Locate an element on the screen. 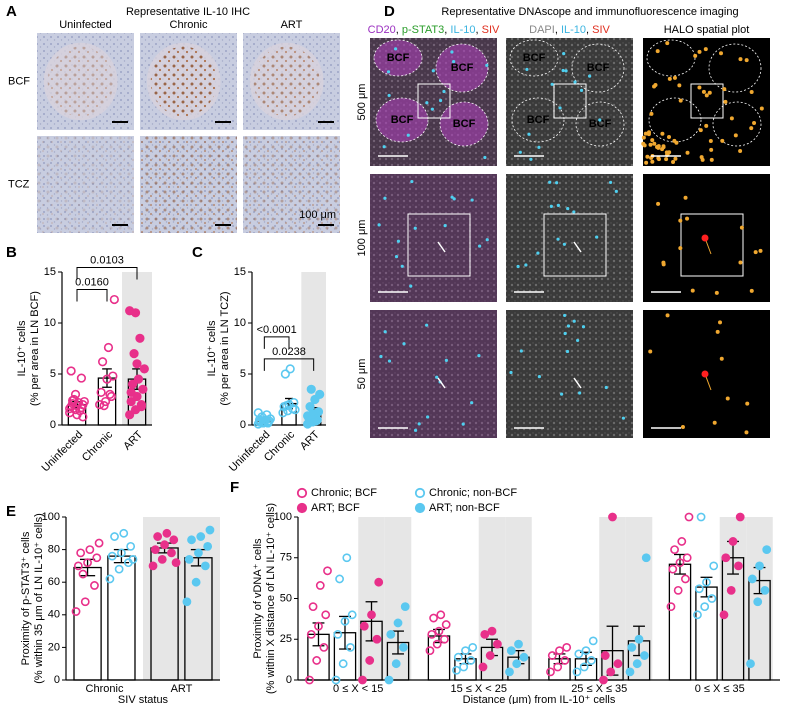  row-label: 500 μm is located at coordinates (362, 102).